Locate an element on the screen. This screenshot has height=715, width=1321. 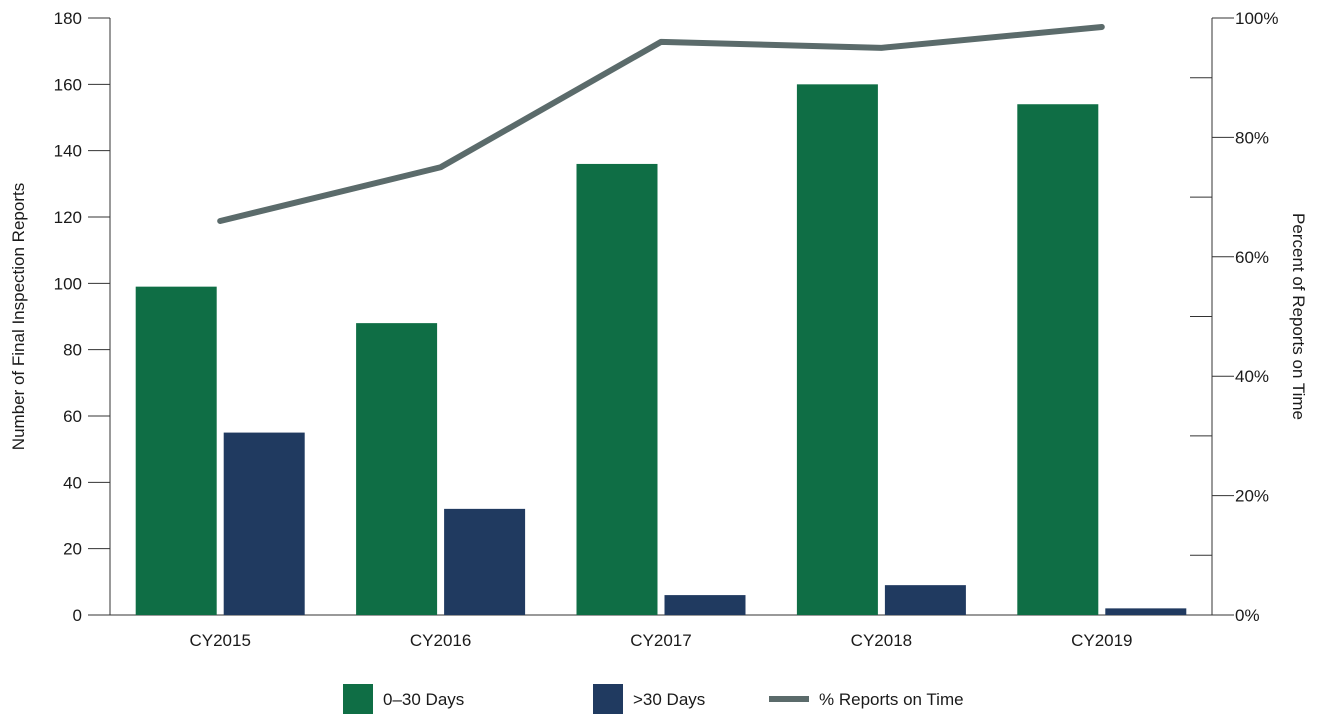
y-tick-label: 20 is located at coordinates (72, 549).